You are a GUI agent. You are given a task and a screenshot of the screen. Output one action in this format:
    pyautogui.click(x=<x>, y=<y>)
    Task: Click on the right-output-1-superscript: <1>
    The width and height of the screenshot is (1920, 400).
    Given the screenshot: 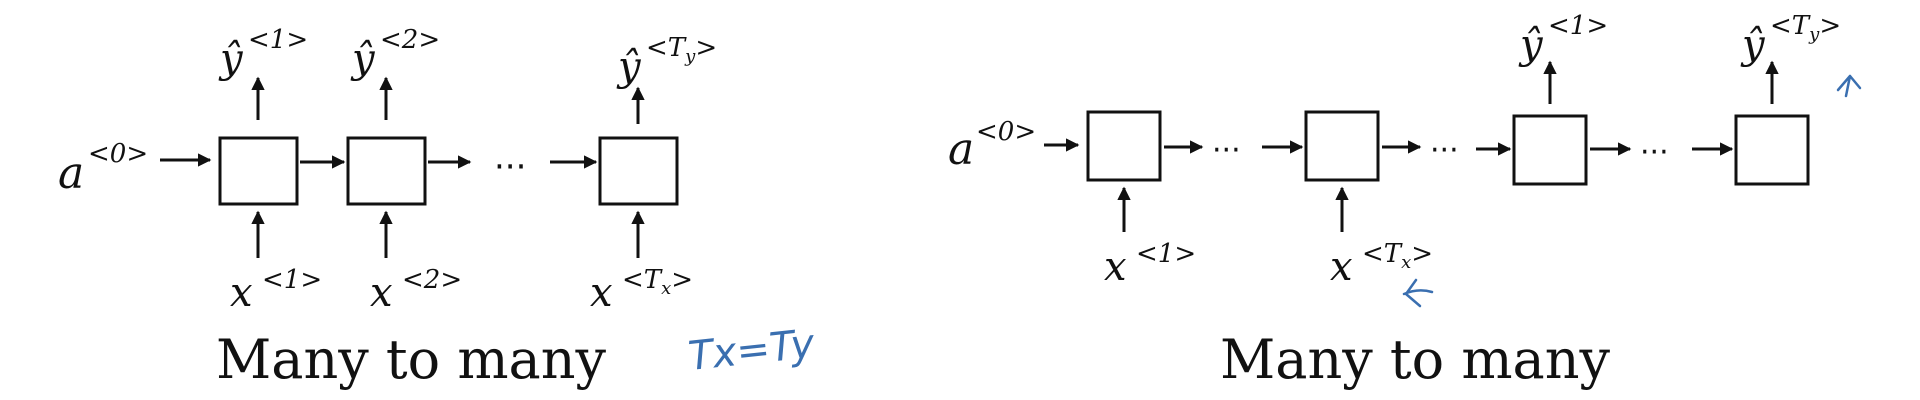 What is the action you would take?
    pyautogui.click(x=1578, y=26)
    